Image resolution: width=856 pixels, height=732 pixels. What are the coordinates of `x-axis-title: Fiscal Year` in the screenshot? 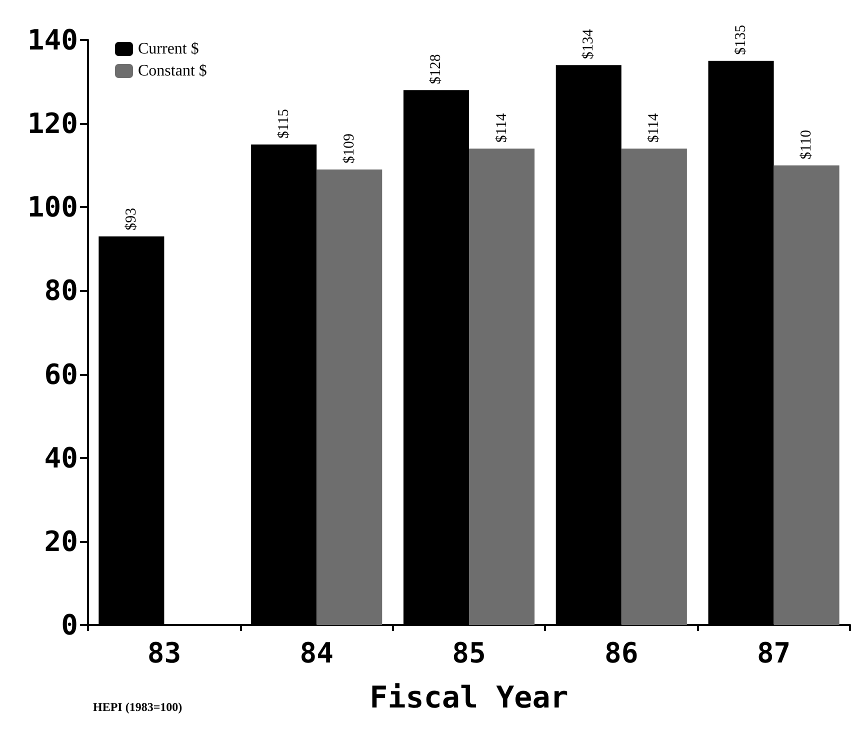 It's located at (469, 698).